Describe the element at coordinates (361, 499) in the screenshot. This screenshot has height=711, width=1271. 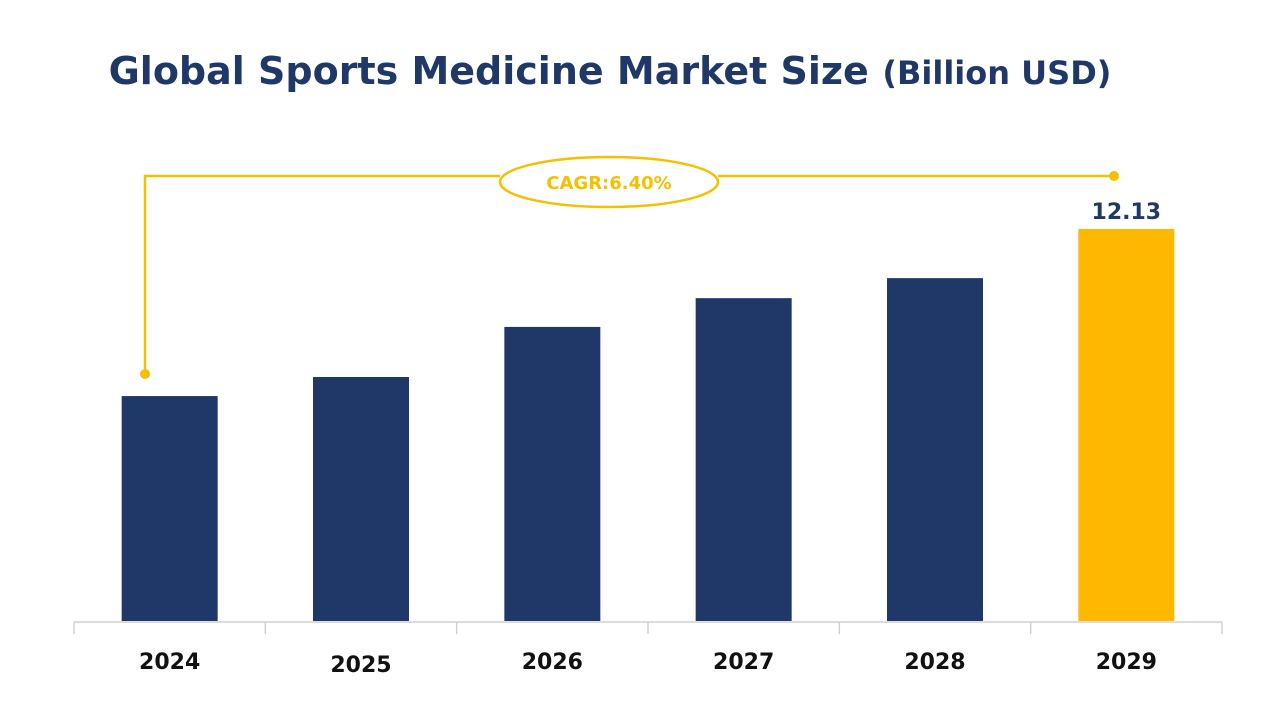
I see `bar-2025` at that location.